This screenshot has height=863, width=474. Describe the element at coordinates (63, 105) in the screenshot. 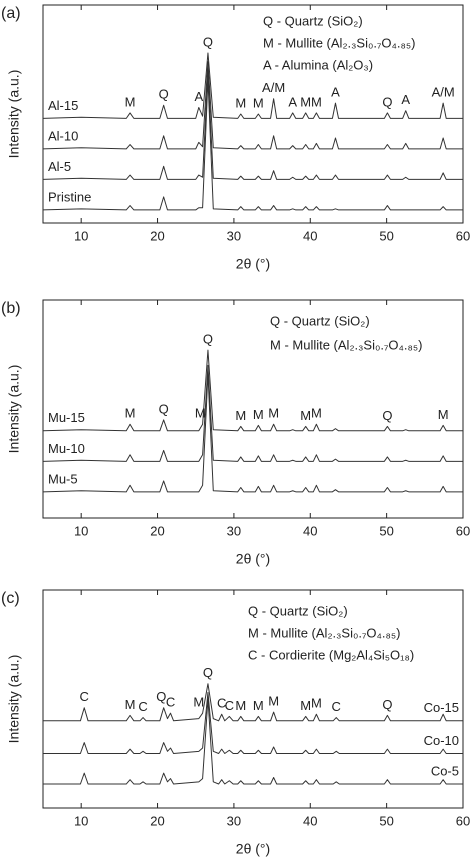

I see `series-label: Al-15` at that location.